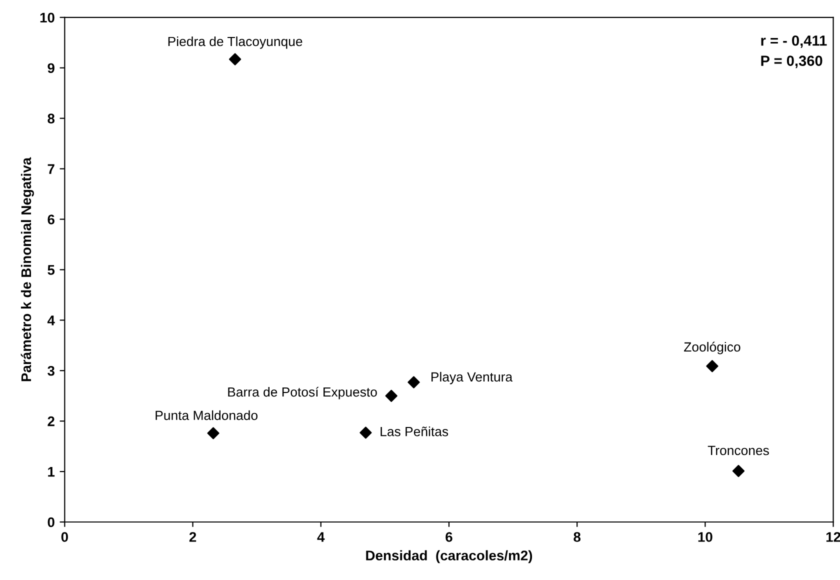 This screenshot has height=580, width=840. Describe the element at coordinates (712, 348) in the screenshot. I see `annotation: Zoológico` at that location.